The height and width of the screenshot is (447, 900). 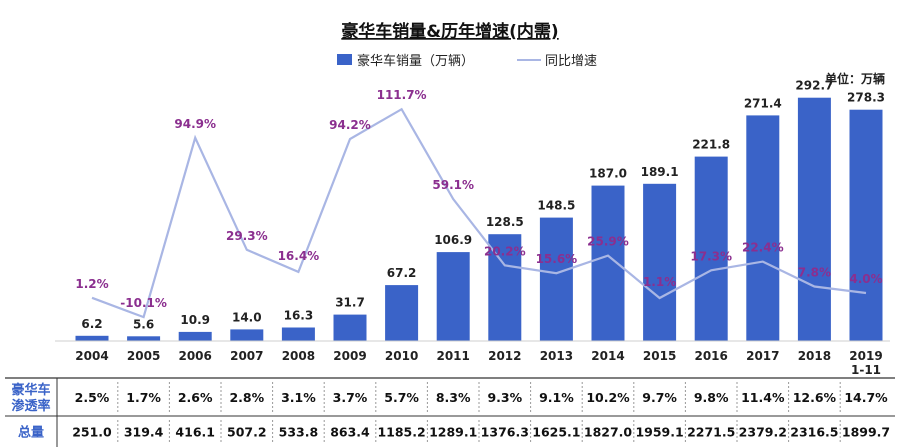 What do you see at coordinates (659, 432) in the screenshot?
I see `table-cell: 1959.1` at bounding box center [659, 432].